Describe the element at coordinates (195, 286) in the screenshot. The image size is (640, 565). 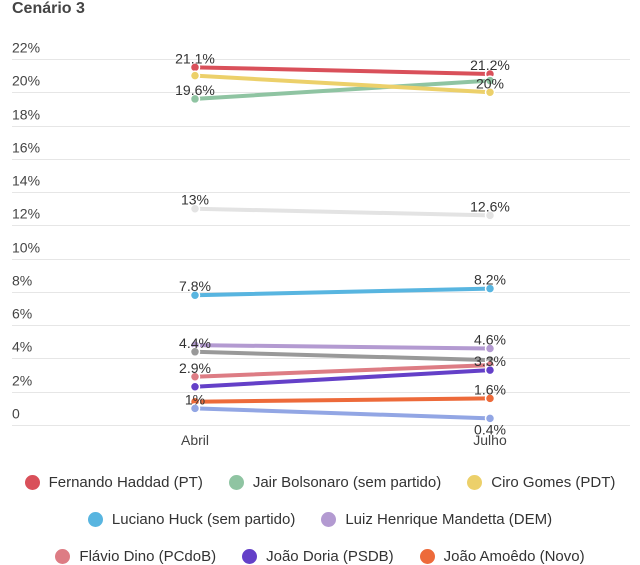
I see `data-label: 7.8%` at that location.